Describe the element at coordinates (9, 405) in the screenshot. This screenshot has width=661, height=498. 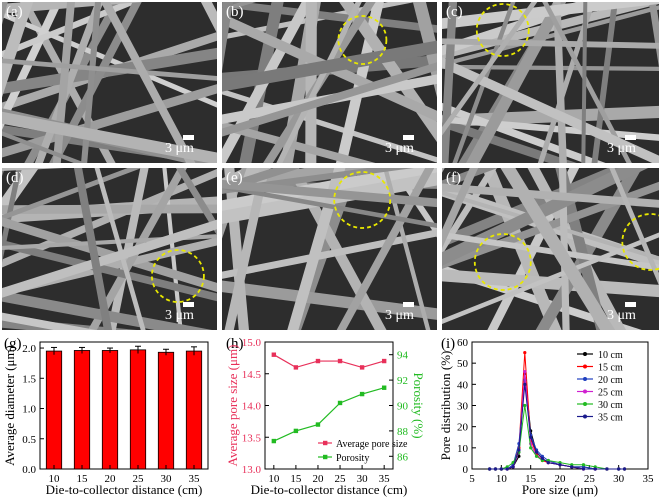
I see `y-axis-label: Average diameter (μm)` at that location.